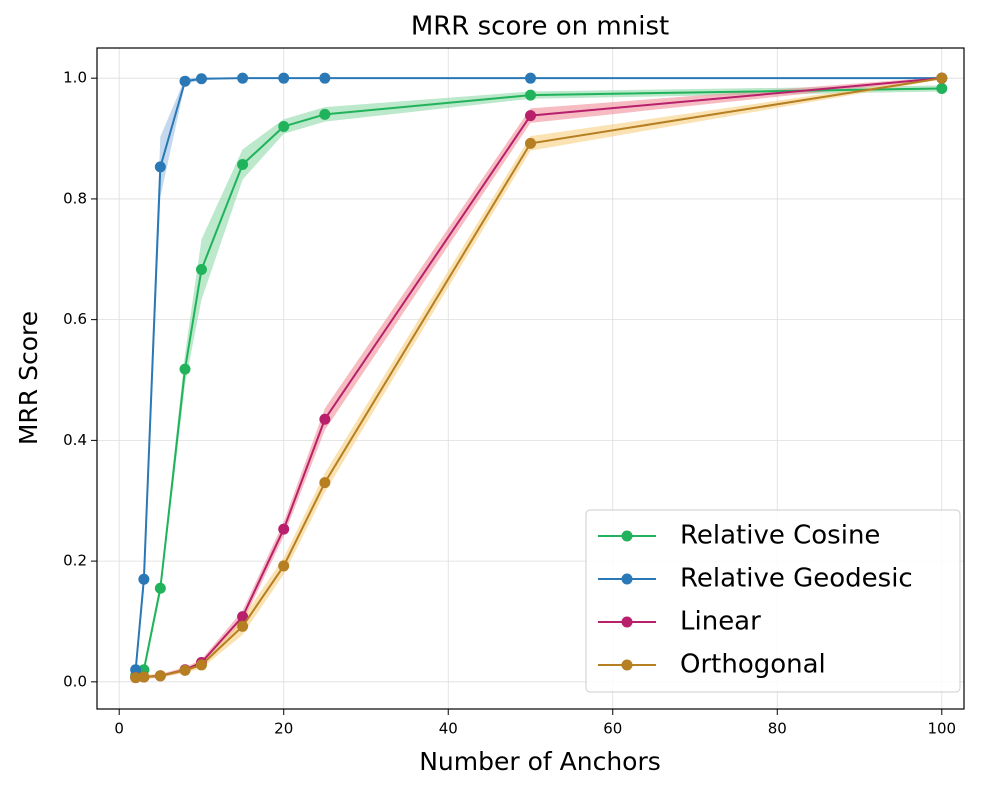  Describe the element at coordinates (75, 681) in the screenshot. I see `y-tick-label: 0.0` at that location.